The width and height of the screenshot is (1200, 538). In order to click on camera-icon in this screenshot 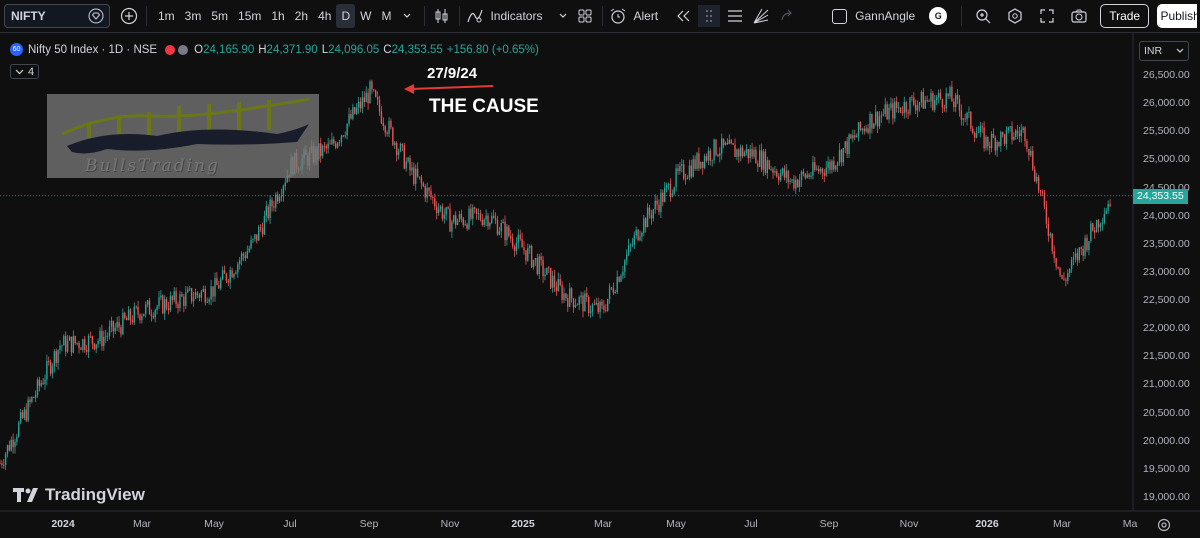, I will do `click(1079, 16)`.